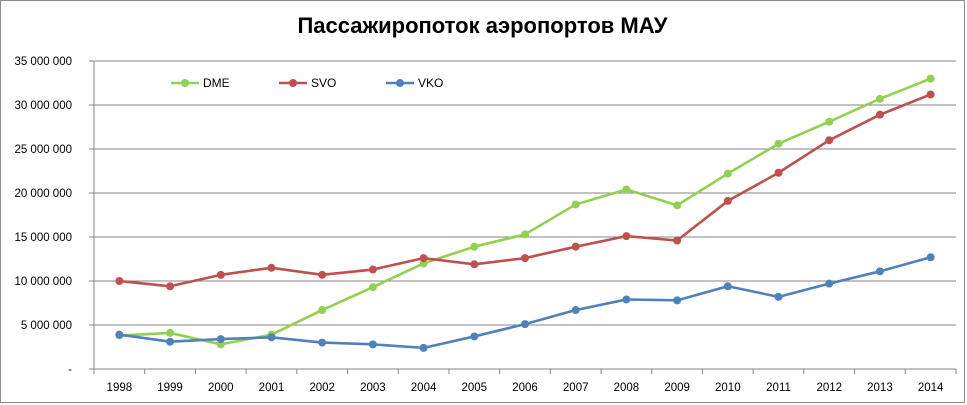 This screenshot has height=405, width=967. What do you see at coordinates (272, 388) in the screenshot?
I see `x-tick-label: 2001` at bounding box center [272, 388].